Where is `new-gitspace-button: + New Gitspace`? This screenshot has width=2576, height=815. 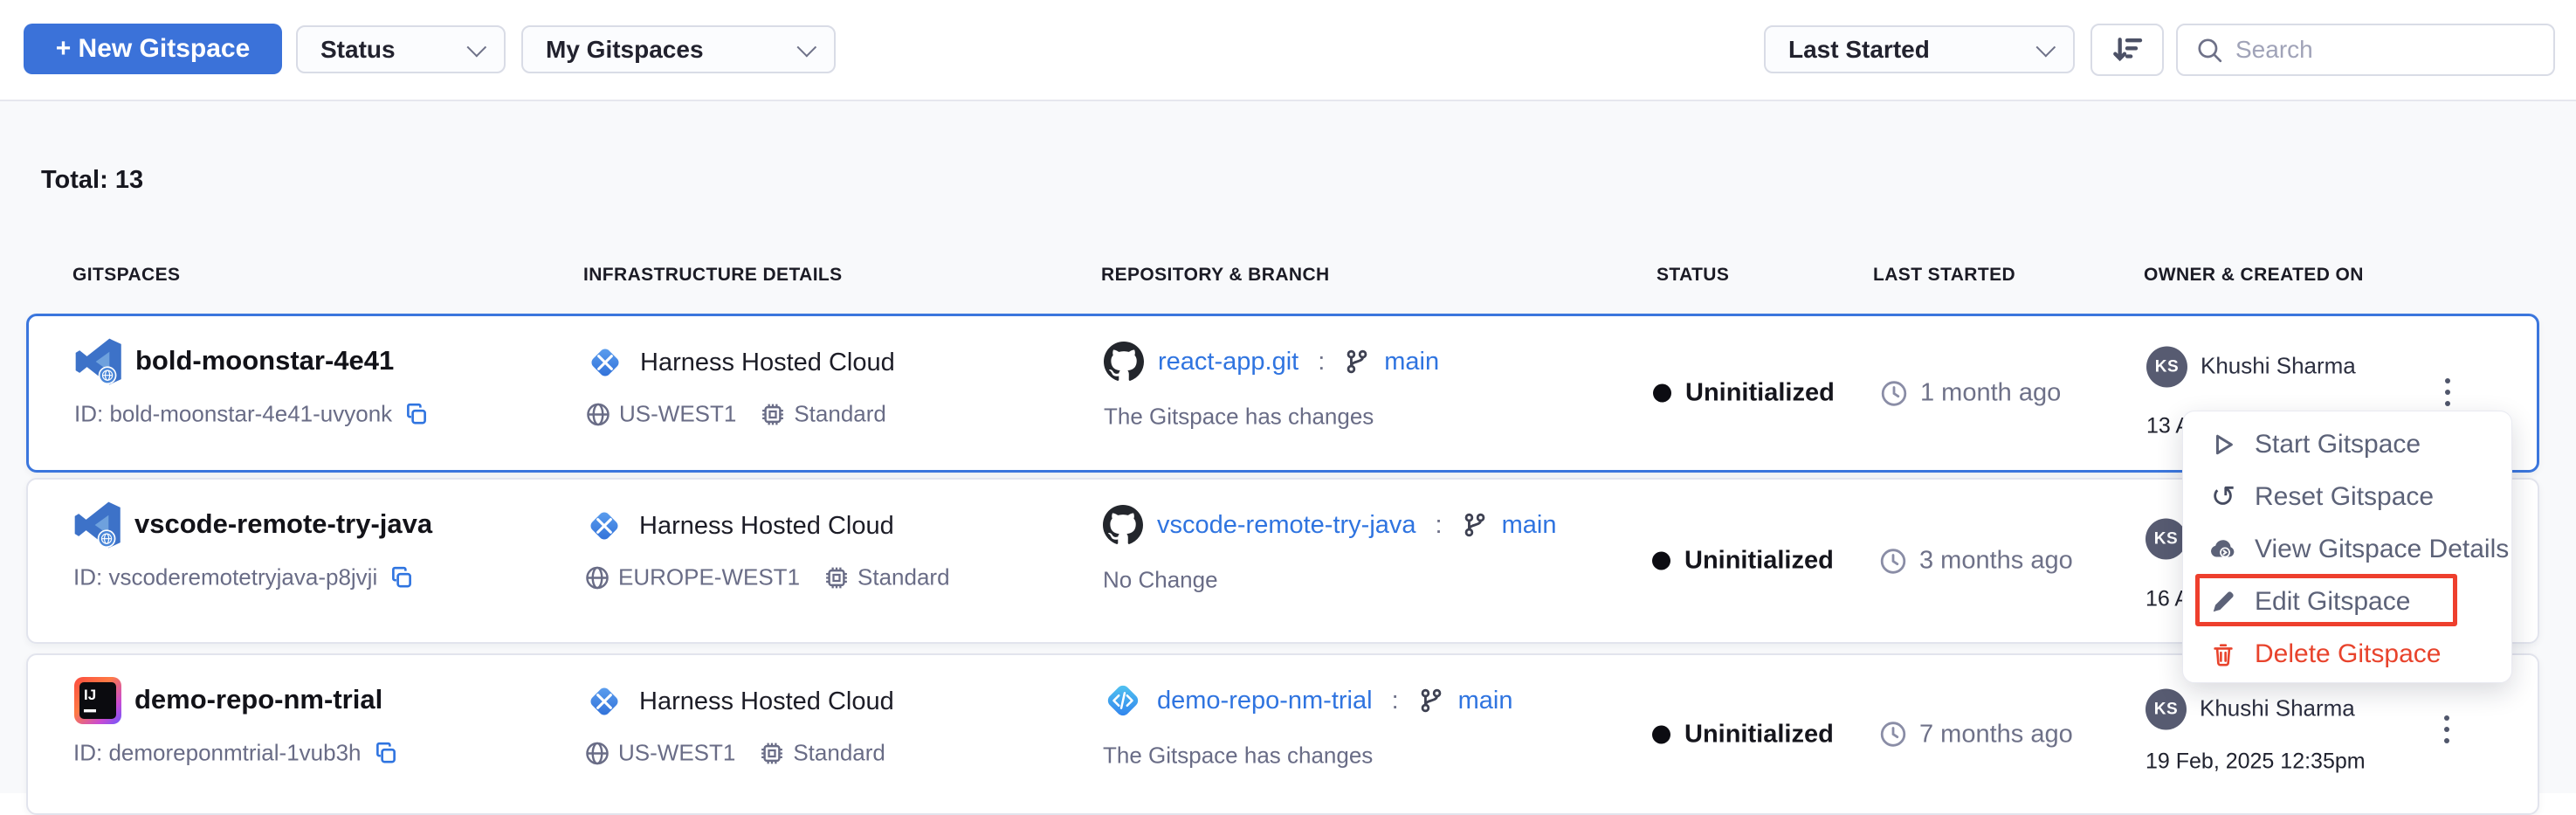 new-gitspace-button: + New Gitspace is located at coordinates (153, 49).